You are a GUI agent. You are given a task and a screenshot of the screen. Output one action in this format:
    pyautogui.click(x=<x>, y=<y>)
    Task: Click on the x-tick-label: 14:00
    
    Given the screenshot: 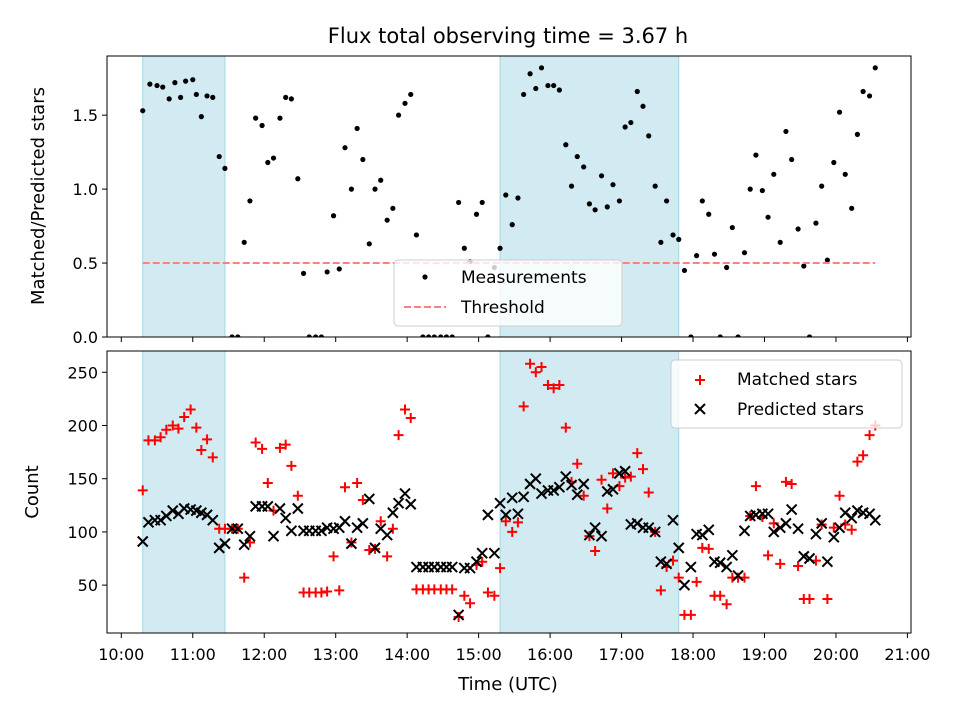 What is the action you would take?
    pyautogui.click(x=407, y=654)
    